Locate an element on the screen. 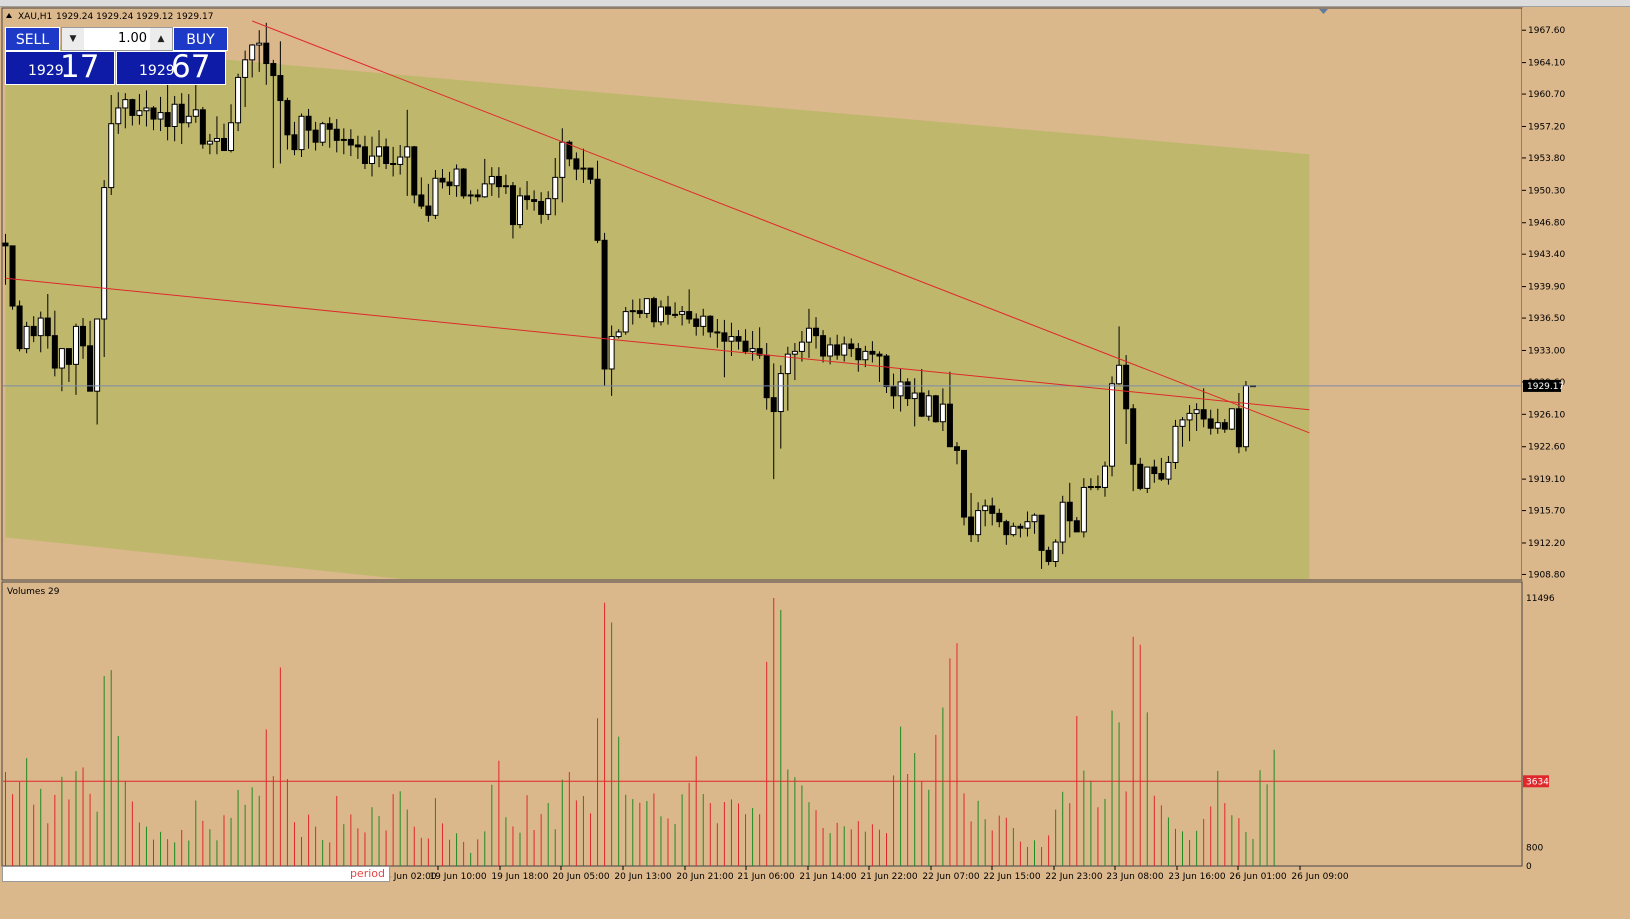 Image resolution: width=1630 pixels, height=919 pixels. time-axis-label: 21 Jun 14:00 is located at coordinates (827, 877).